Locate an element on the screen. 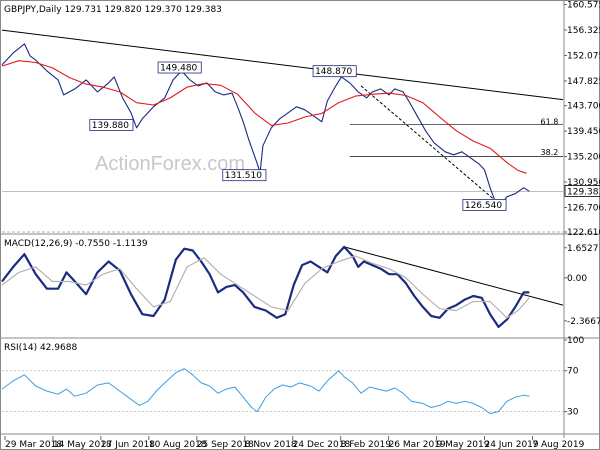 This screenshot has height=450, width=600. x-tick-label: 10 Aug 2018 is located at coordinates (178, 445).